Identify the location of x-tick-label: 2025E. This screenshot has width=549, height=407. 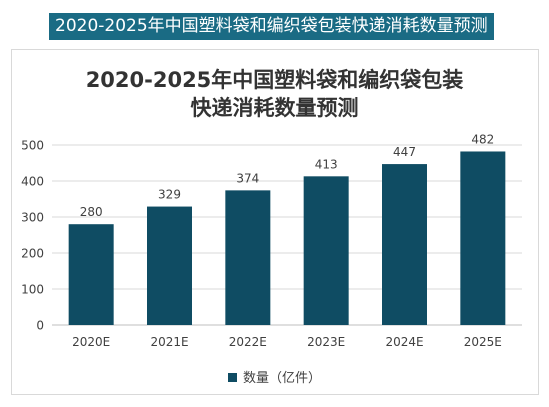
(483, 342).